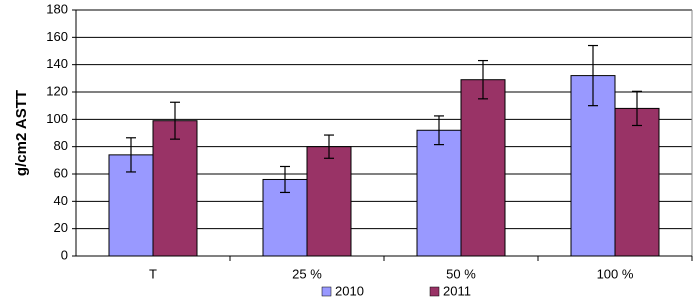  I want to click on y-tick-label: 140, so click(57, 63).